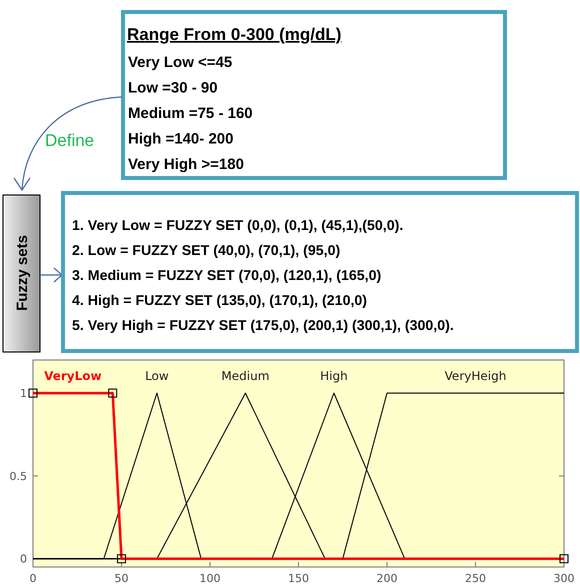  Describe the element at coordinates (220, 301) in the screenshot. I see `text: 4. High = FUZZY SET (135,0), (170,1), (210,0)` at that location.